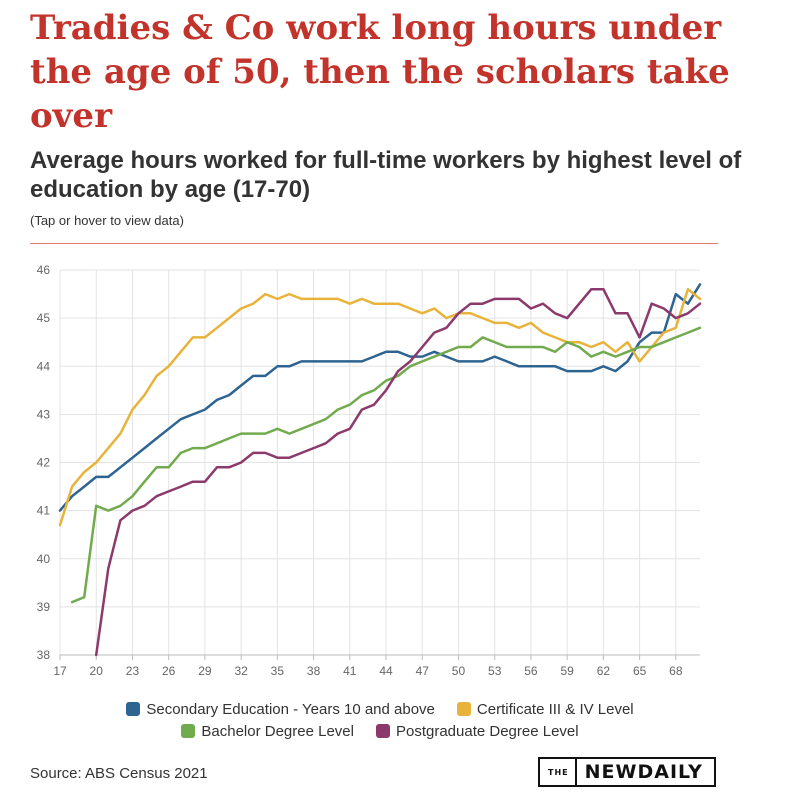 The image size is (800, 811). Describe the element at coordinates (44, 511) in the screenshot. I see `y-tick-label: 41` at that location.